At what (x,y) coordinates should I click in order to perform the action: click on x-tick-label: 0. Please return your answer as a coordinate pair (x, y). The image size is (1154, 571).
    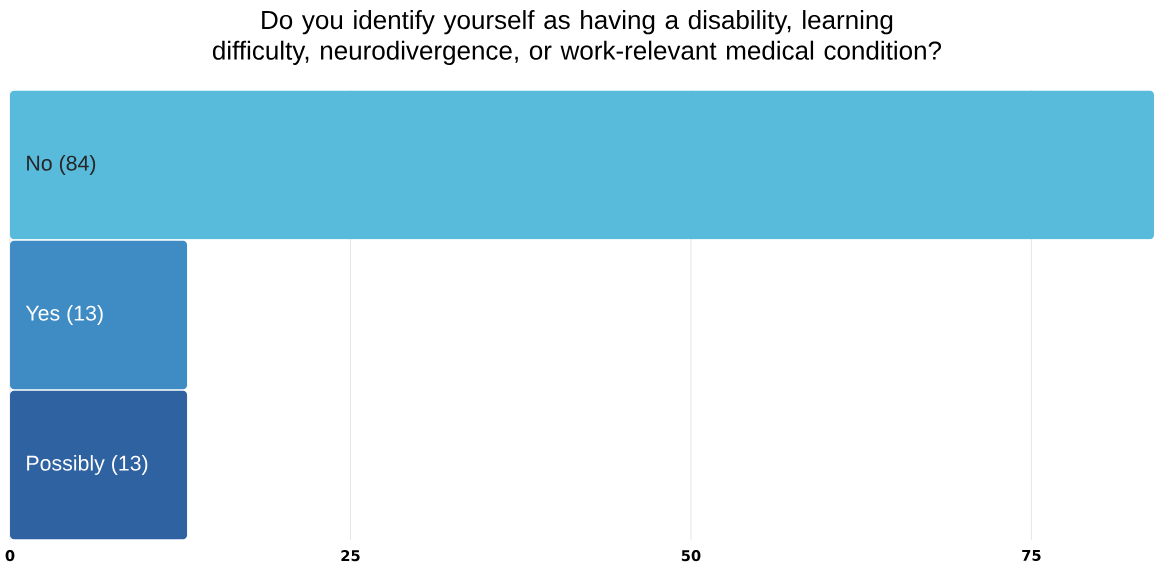
    Looking at the image, I should click on (10, 556).